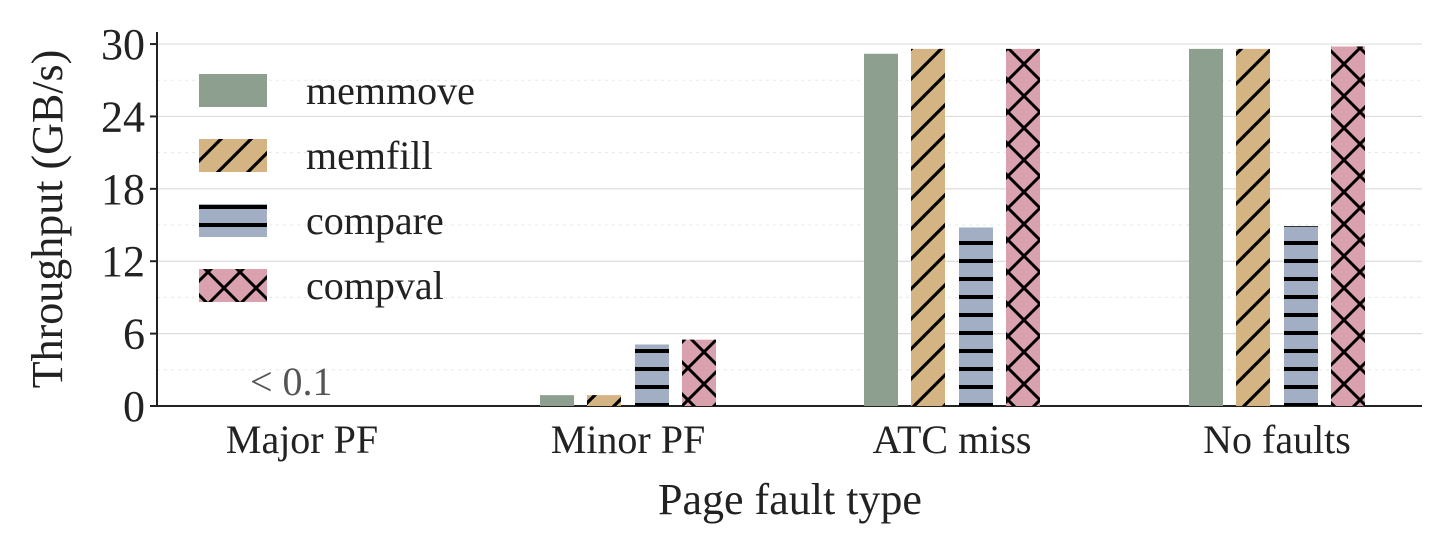 The image size is (1452, 555). What do you see at coordinates (369, 155) in the screenshot?
I see `legend-label: memfill` at bounding box center [369, 155].